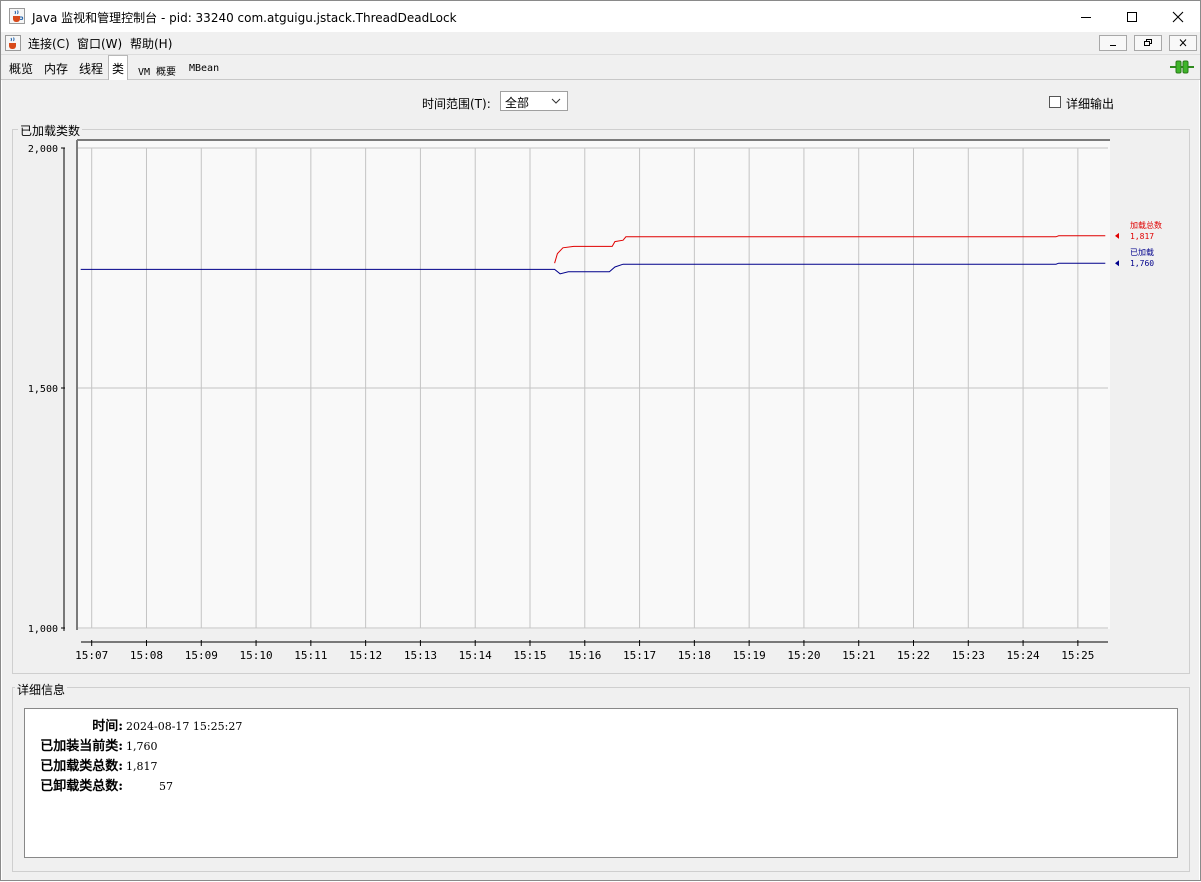  I want to click on tab-classes: 类, so click(118, 67).